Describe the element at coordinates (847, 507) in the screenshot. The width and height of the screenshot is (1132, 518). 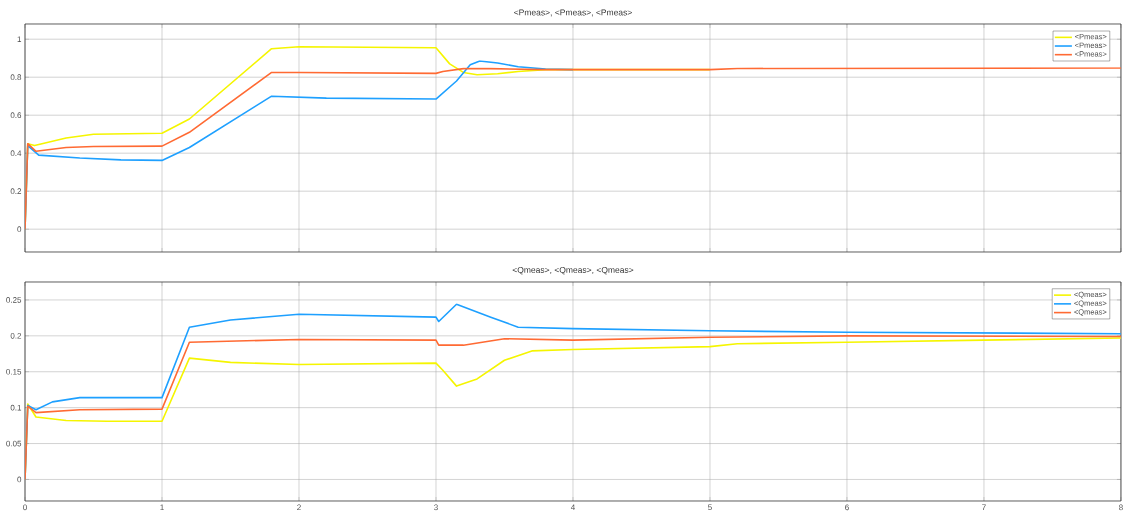
I see `x-tick-label: 6` at that location.